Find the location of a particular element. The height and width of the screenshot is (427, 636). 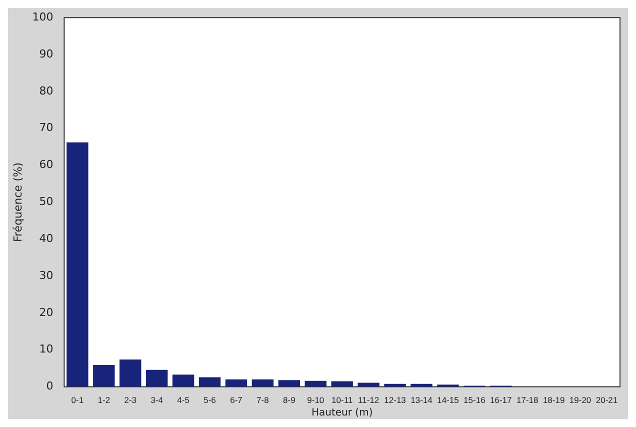

x-axis-title: Hauteur (m) is located at coordinates (342, 413).